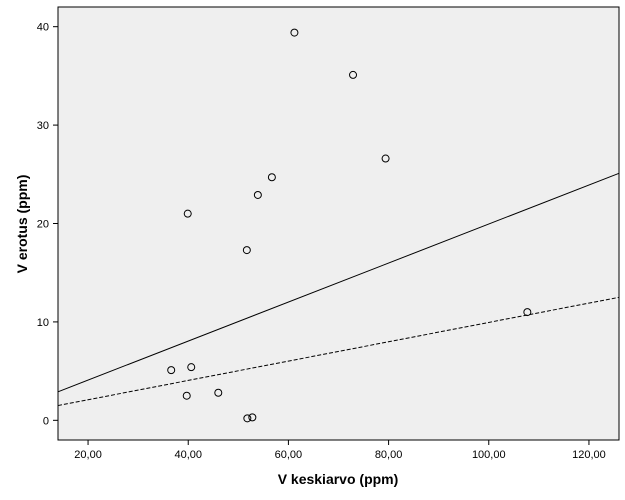  What do you see at coordinates (389, 455) in the screenshot?
I see `x-tick-label: 80,00` at bounding box center [389, 455].